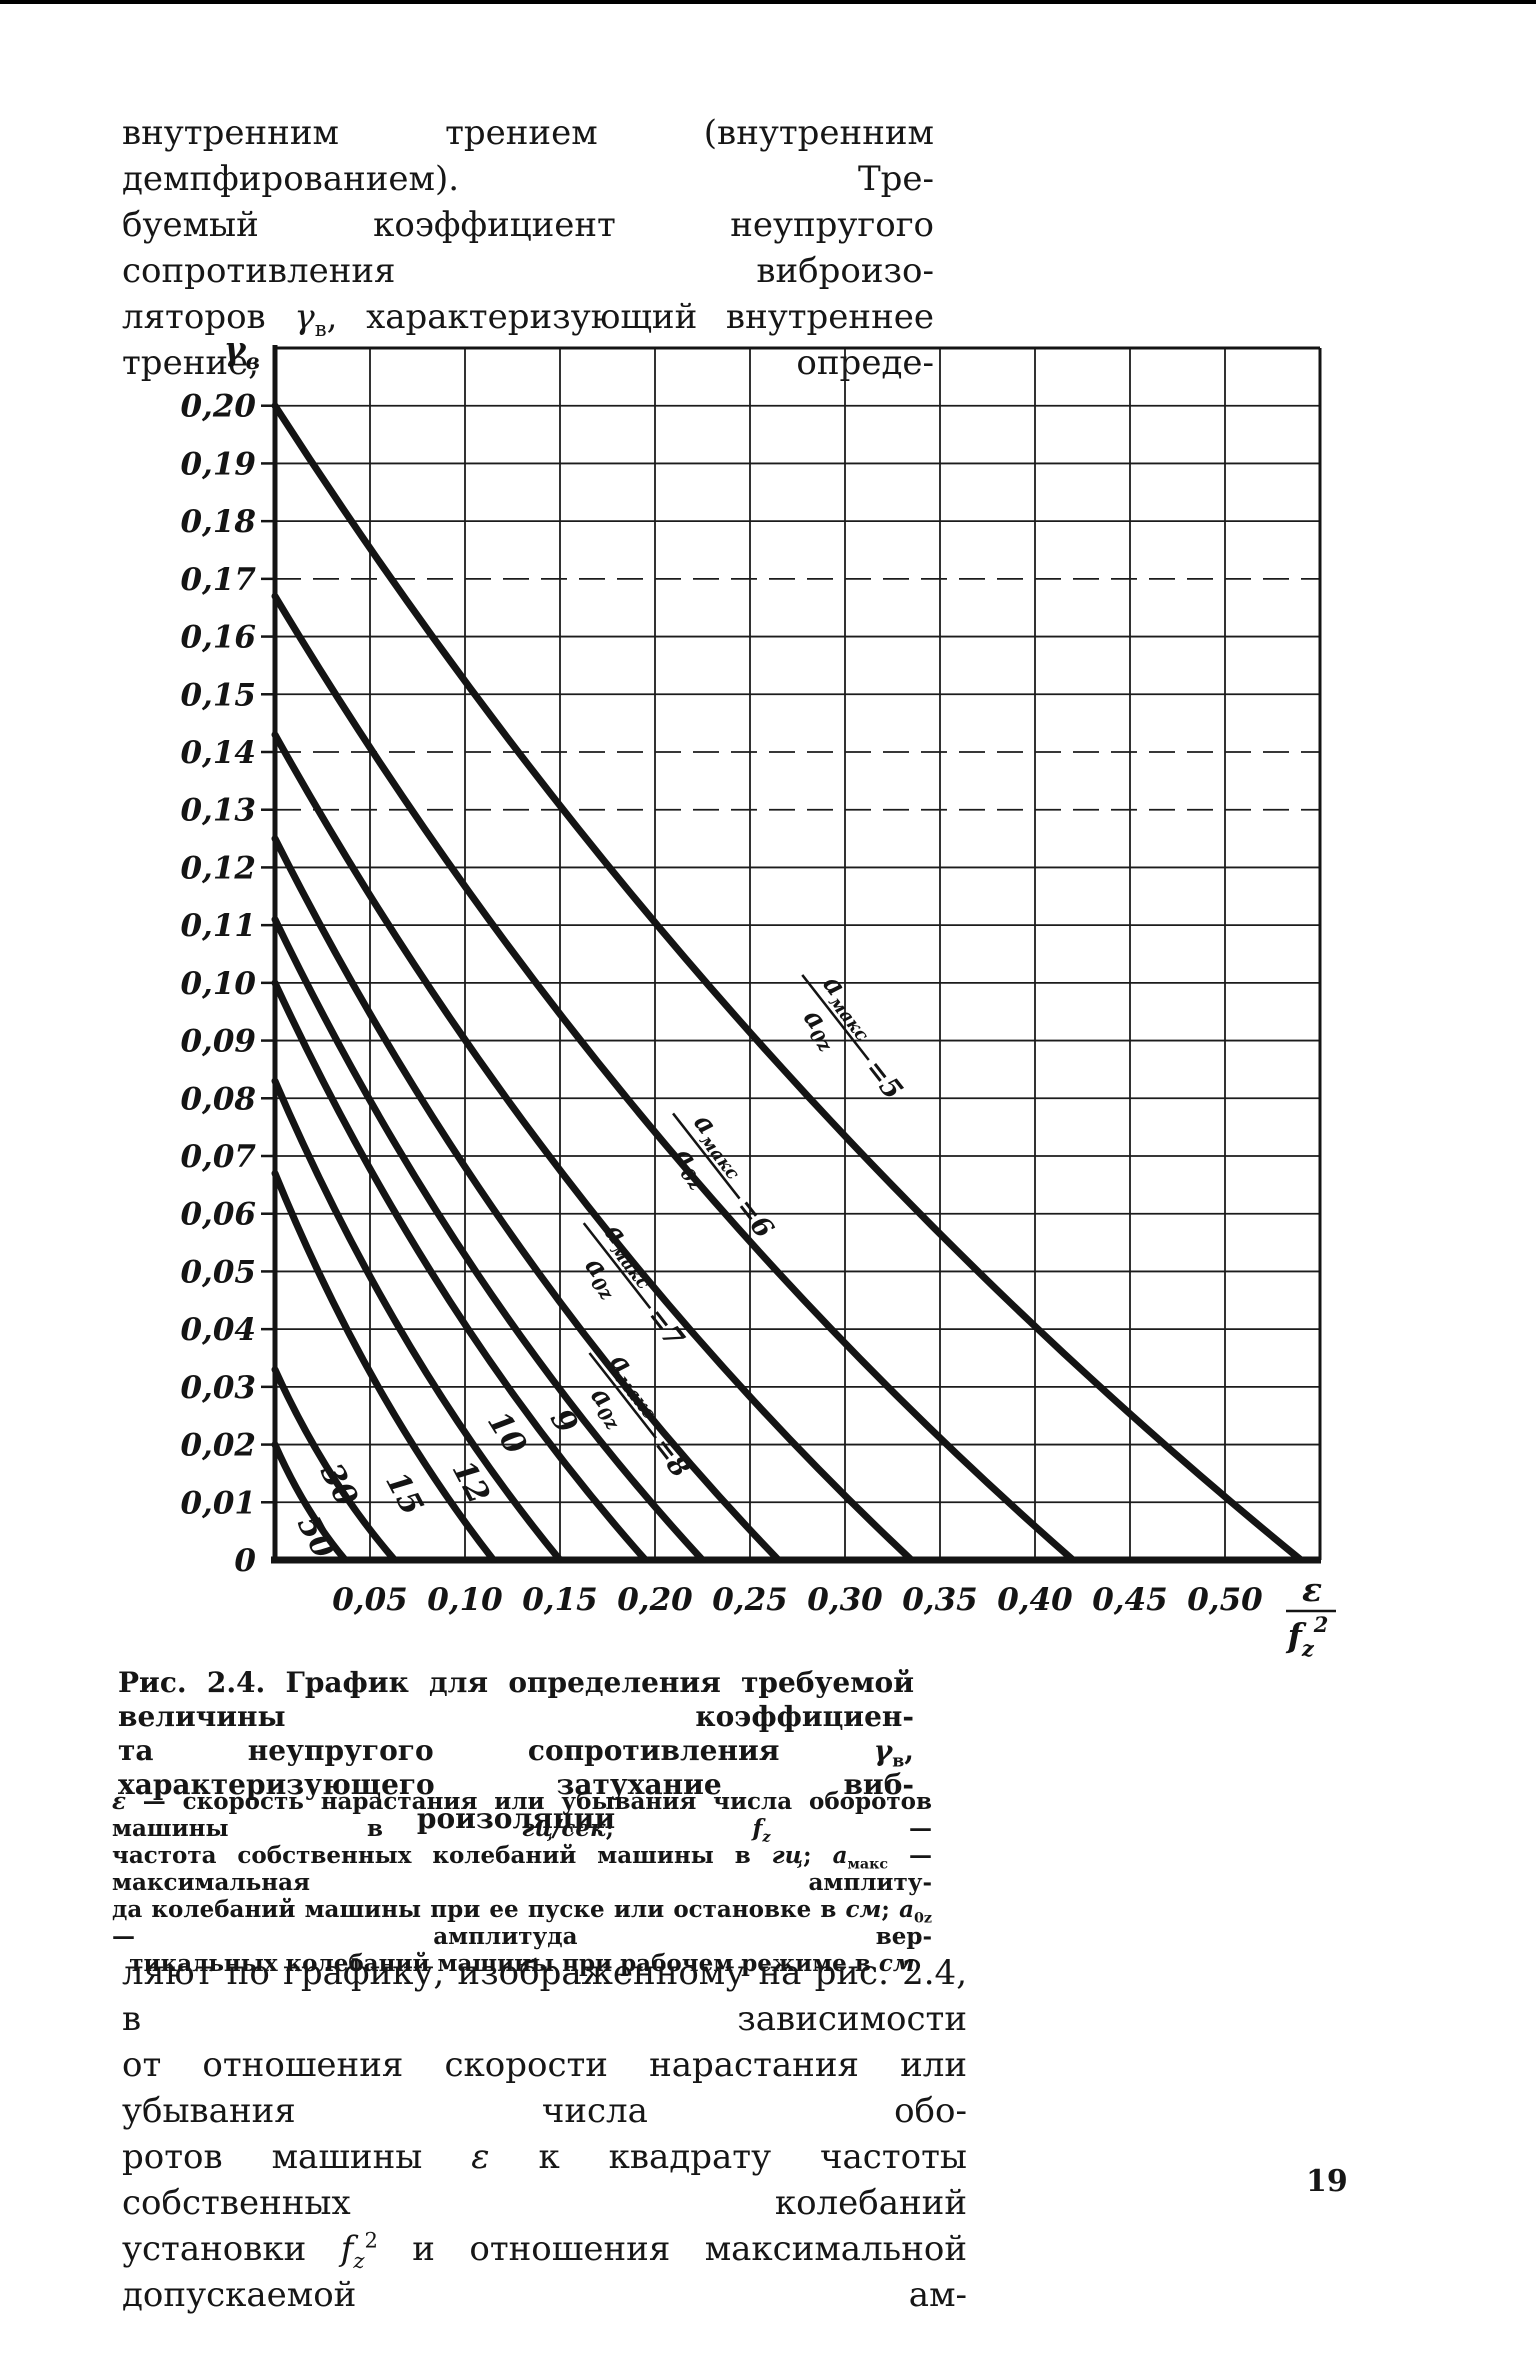  What do you see at coordinates (1225, 1600) in the screenshot?
I see `x-tick-label: 0,50` at bounding box center [1225, 1600].